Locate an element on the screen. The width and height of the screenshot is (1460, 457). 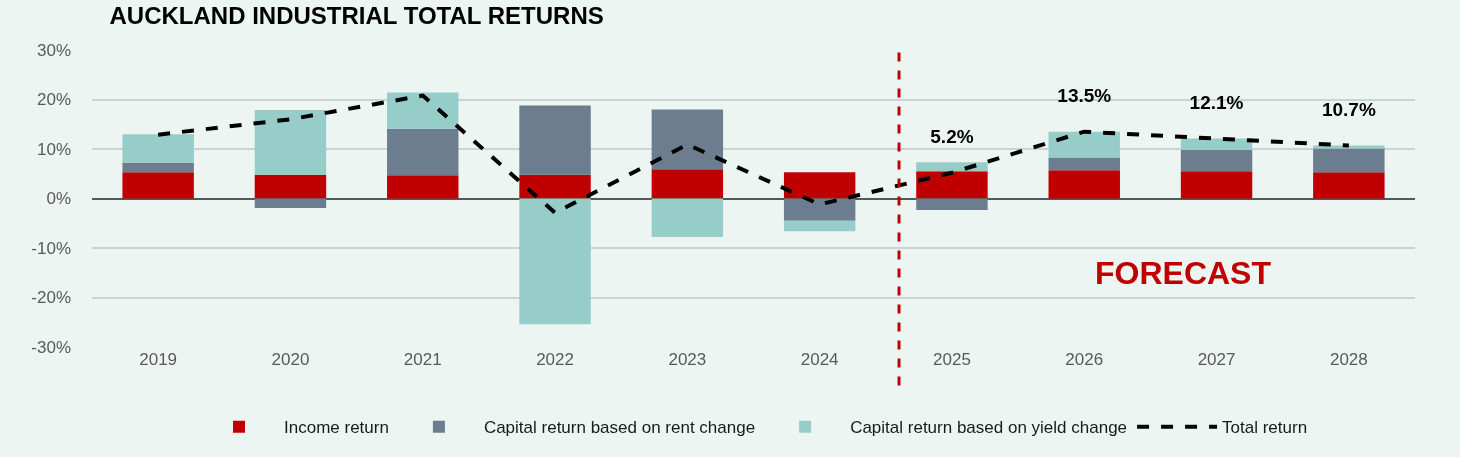
data-label: 10.7% is located at coordinates (1348, 110).